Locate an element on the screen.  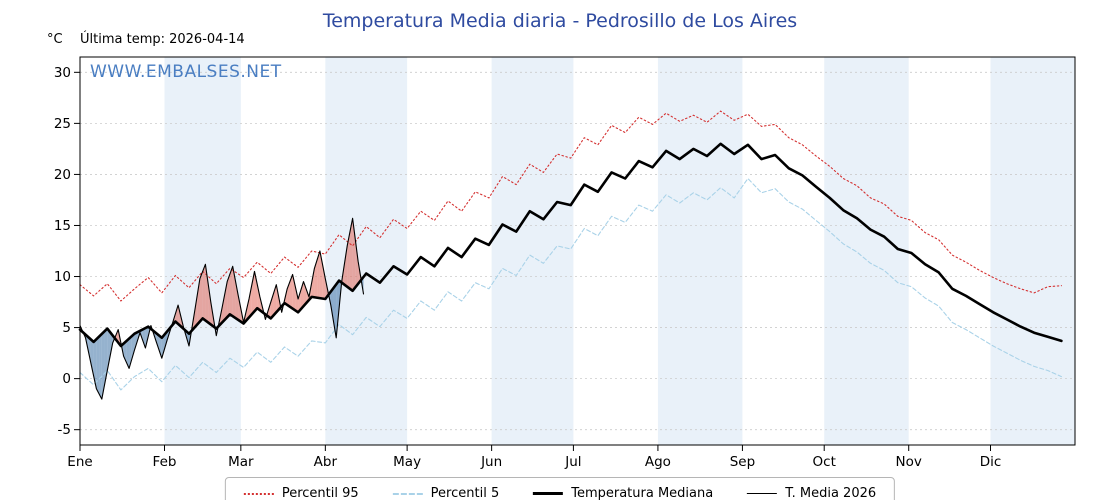
x-tick-label: Oct is located at coordinates (824, 462).